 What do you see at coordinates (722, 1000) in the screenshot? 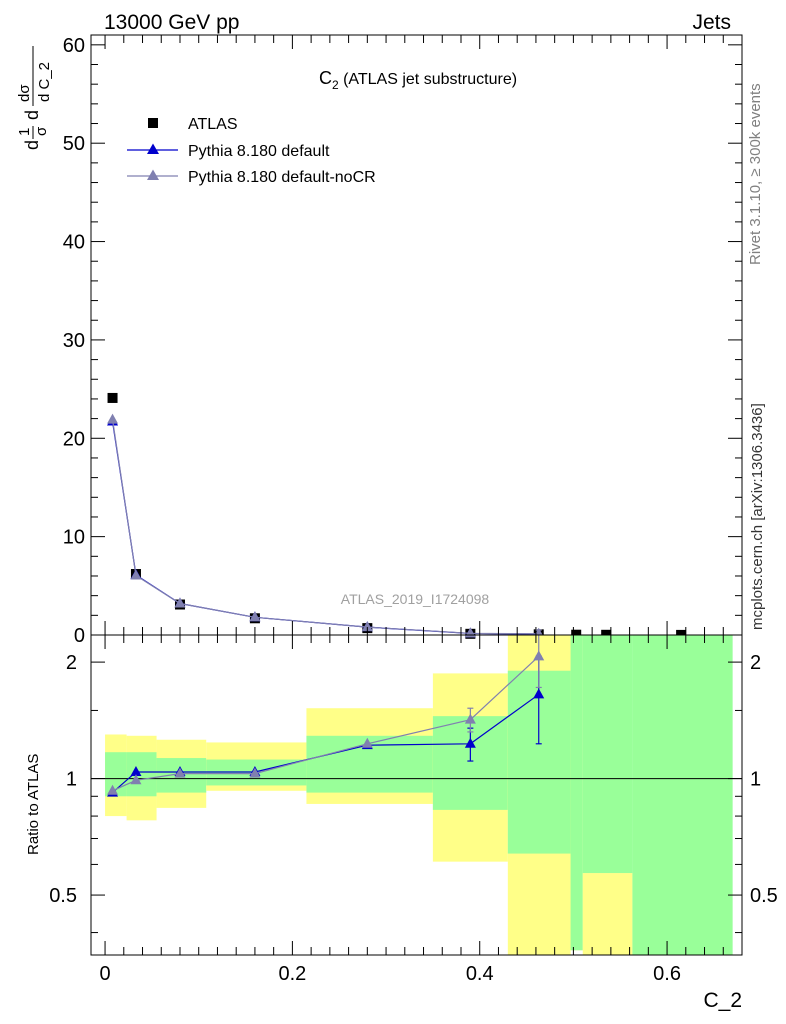
I see `x-axis-label: C_2` at bounding box center [722, 1000].